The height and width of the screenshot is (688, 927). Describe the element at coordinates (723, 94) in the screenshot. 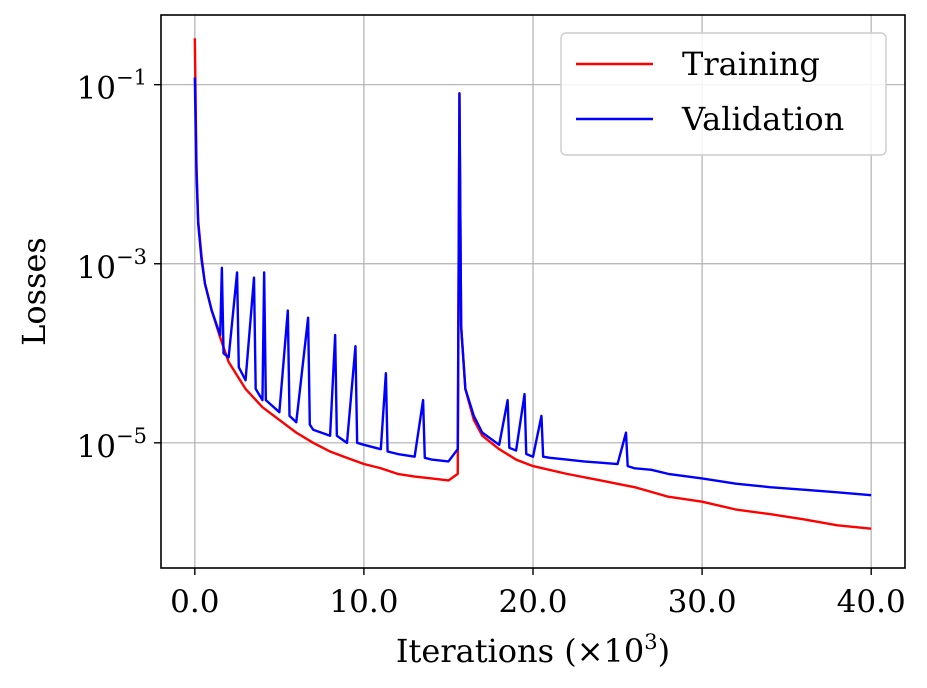

I see `legend: Training Validation` at that location.